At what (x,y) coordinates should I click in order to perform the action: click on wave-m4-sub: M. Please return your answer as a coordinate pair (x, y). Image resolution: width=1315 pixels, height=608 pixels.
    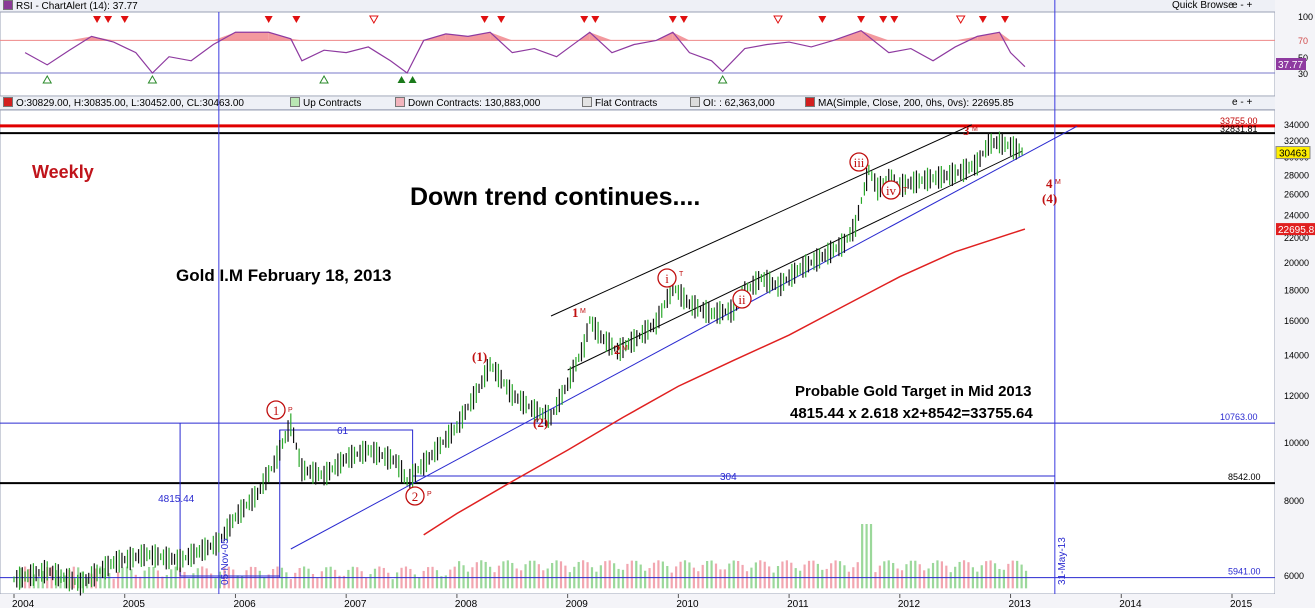
    Looking at the image, I should click on (1058, 182).